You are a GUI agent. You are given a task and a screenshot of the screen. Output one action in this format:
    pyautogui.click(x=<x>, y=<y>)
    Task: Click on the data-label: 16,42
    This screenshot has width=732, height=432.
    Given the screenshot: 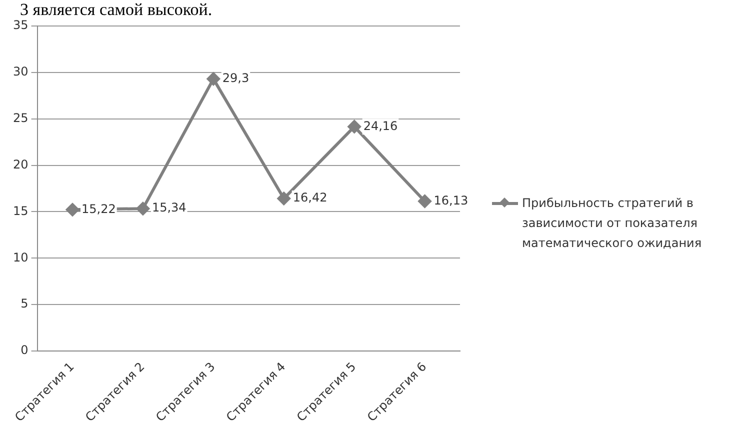 What is the action you would take?
    pyautogui.click(x=310, y=197)
    